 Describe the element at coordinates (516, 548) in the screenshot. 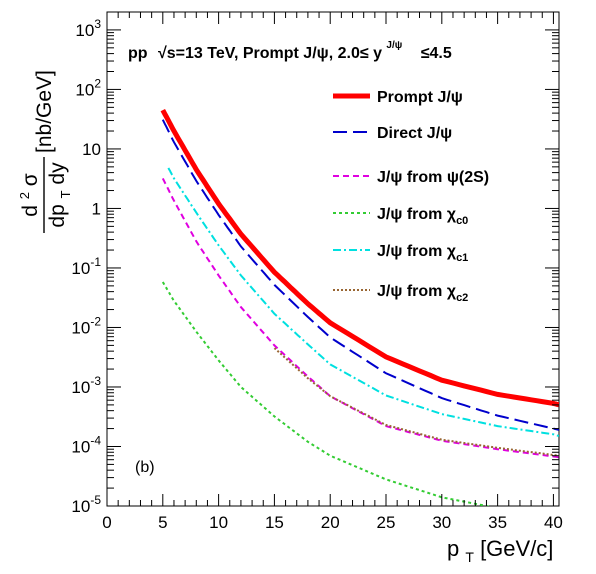

I see `x-axis-label-rest: [GeV/c]` at that location.